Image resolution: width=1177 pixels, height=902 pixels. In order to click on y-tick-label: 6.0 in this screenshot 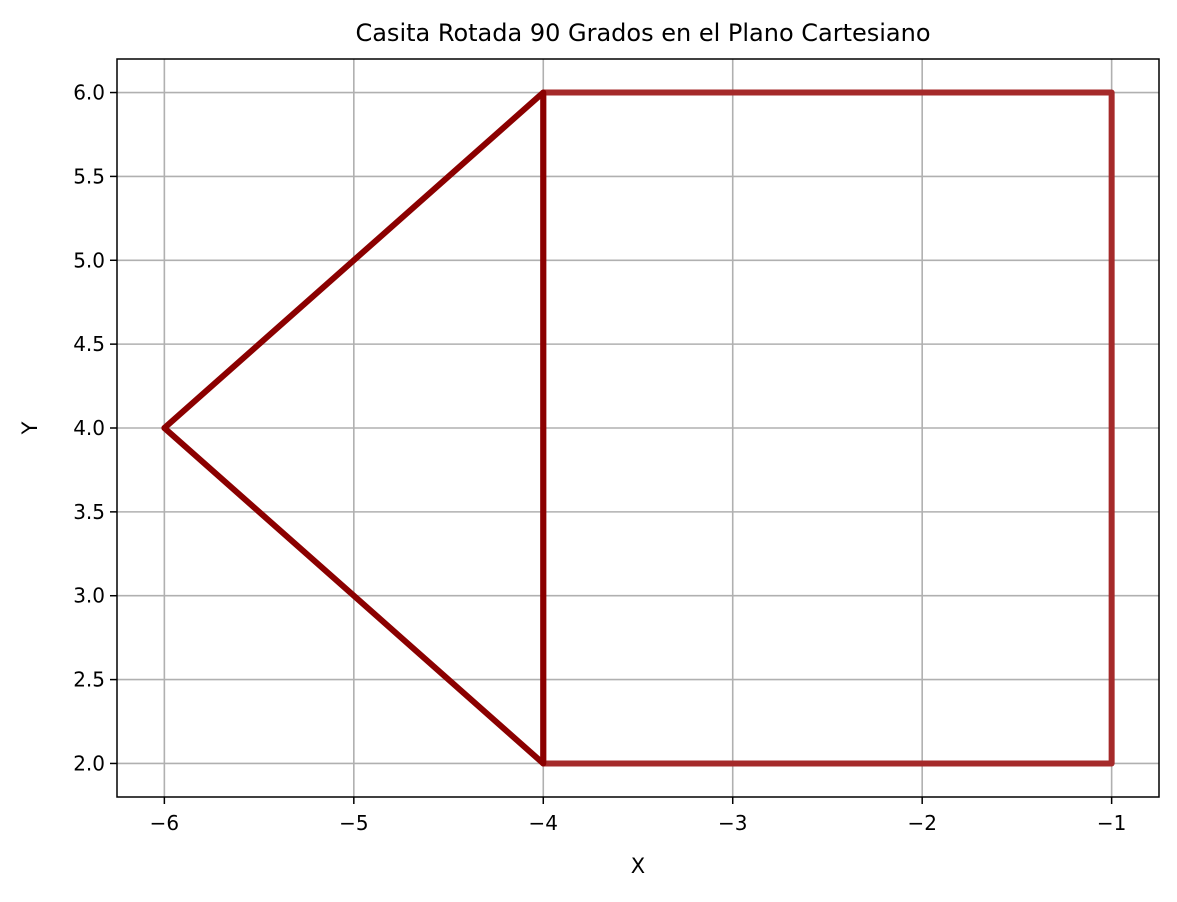, I will do `click(89, 93)`.